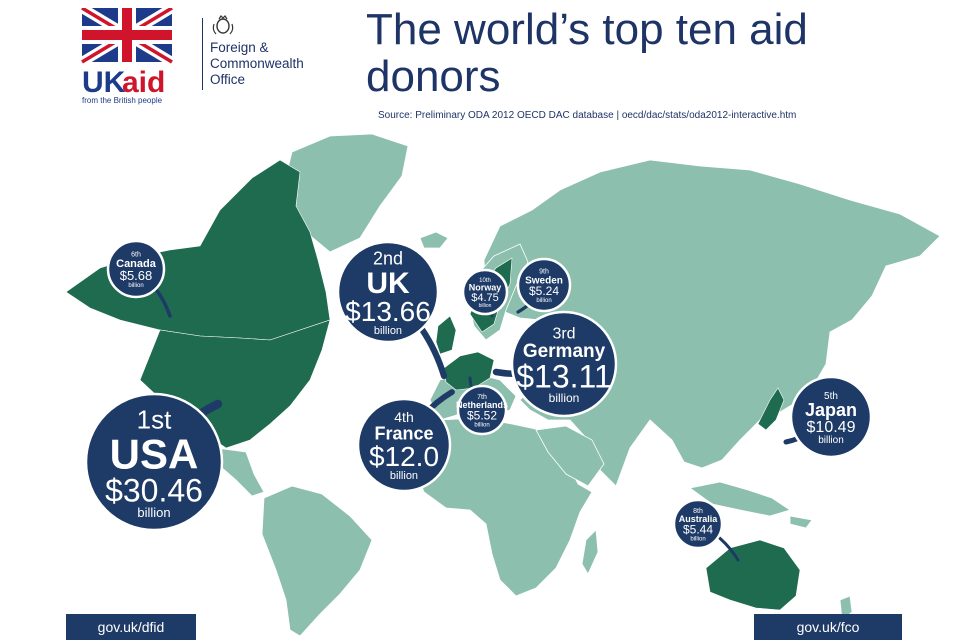 The height and width of the screenshot is (640, 960). I want to click on fco-name-line: Commonwealth, so click(257, 63).